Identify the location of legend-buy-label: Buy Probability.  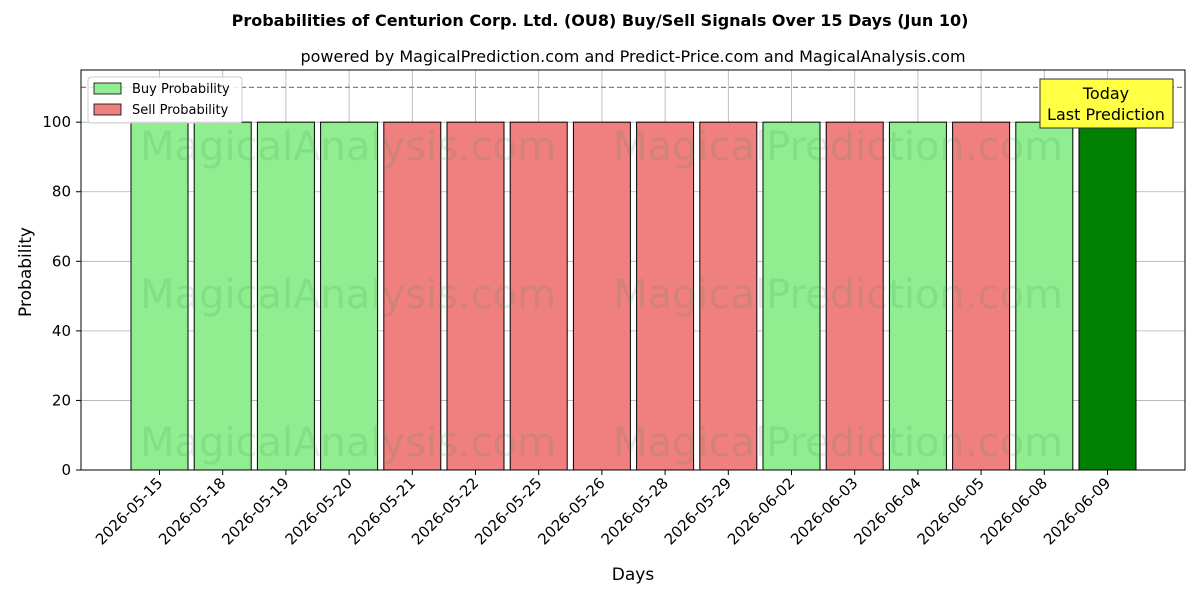
(181, 89).